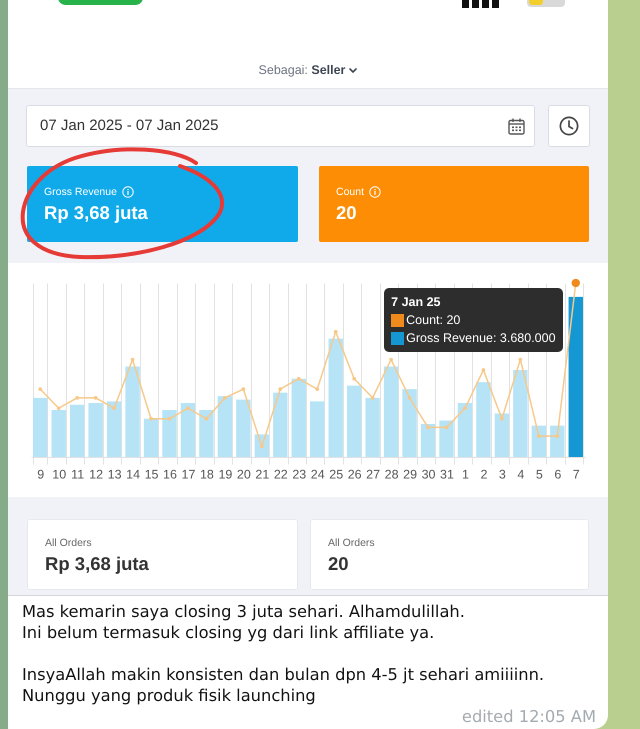  What do you see at coordinates (539, 475) in the screenshot?
I see `x-tick-label: 5` at bounding box center [539, 475].